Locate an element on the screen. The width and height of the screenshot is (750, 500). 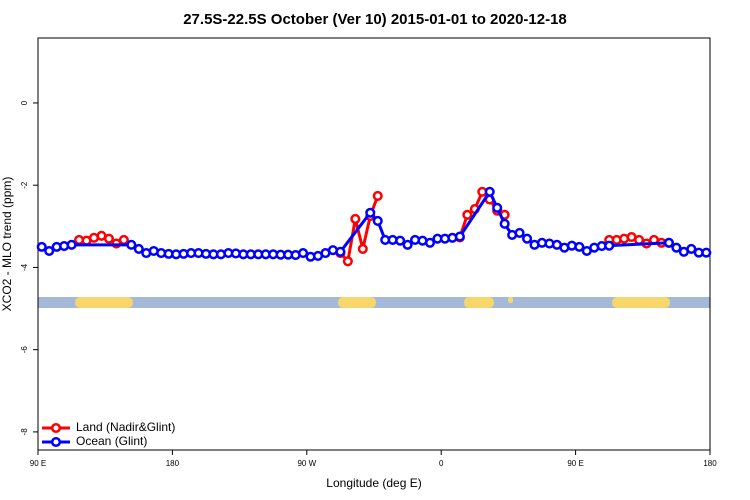
y-tick-label: -4 is located at coordinates (24, 267).